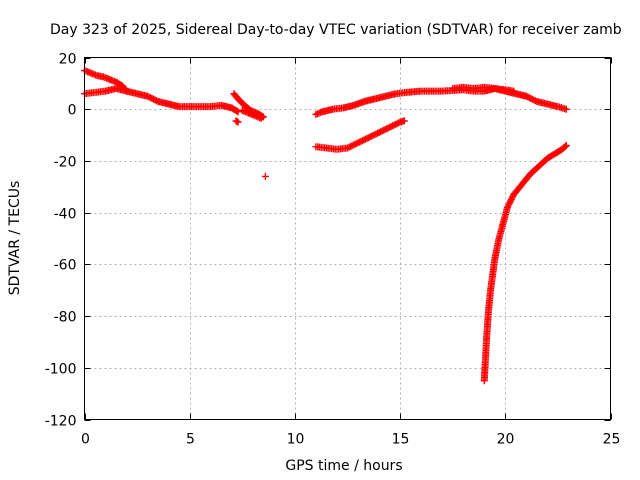 The width and height of the screenshot is (640, 480). What do you see at coordinates (343, 466) in the screenshot?
I see `x-axis-label: GPS time / hours` at bounding box center [343, 466].